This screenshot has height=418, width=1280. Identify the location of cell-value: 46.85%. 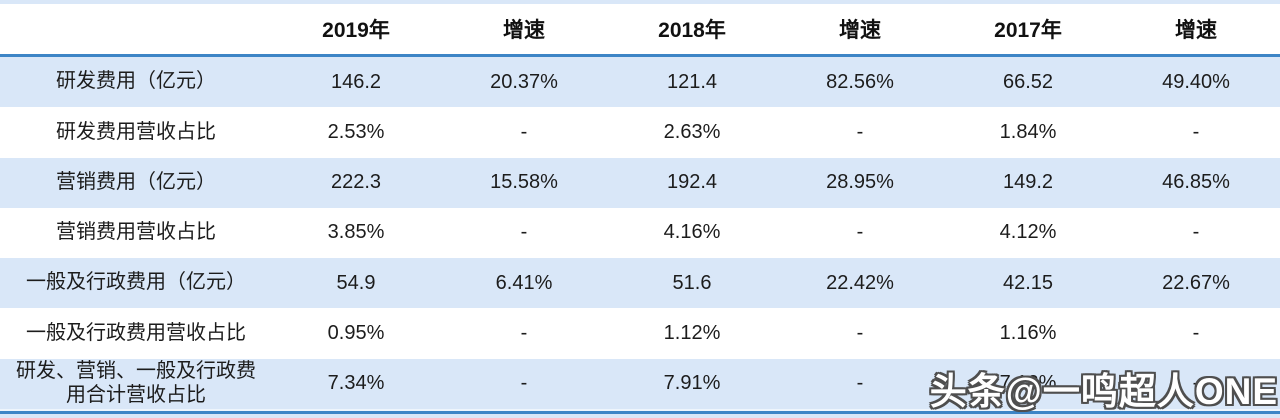
(1196, 182).